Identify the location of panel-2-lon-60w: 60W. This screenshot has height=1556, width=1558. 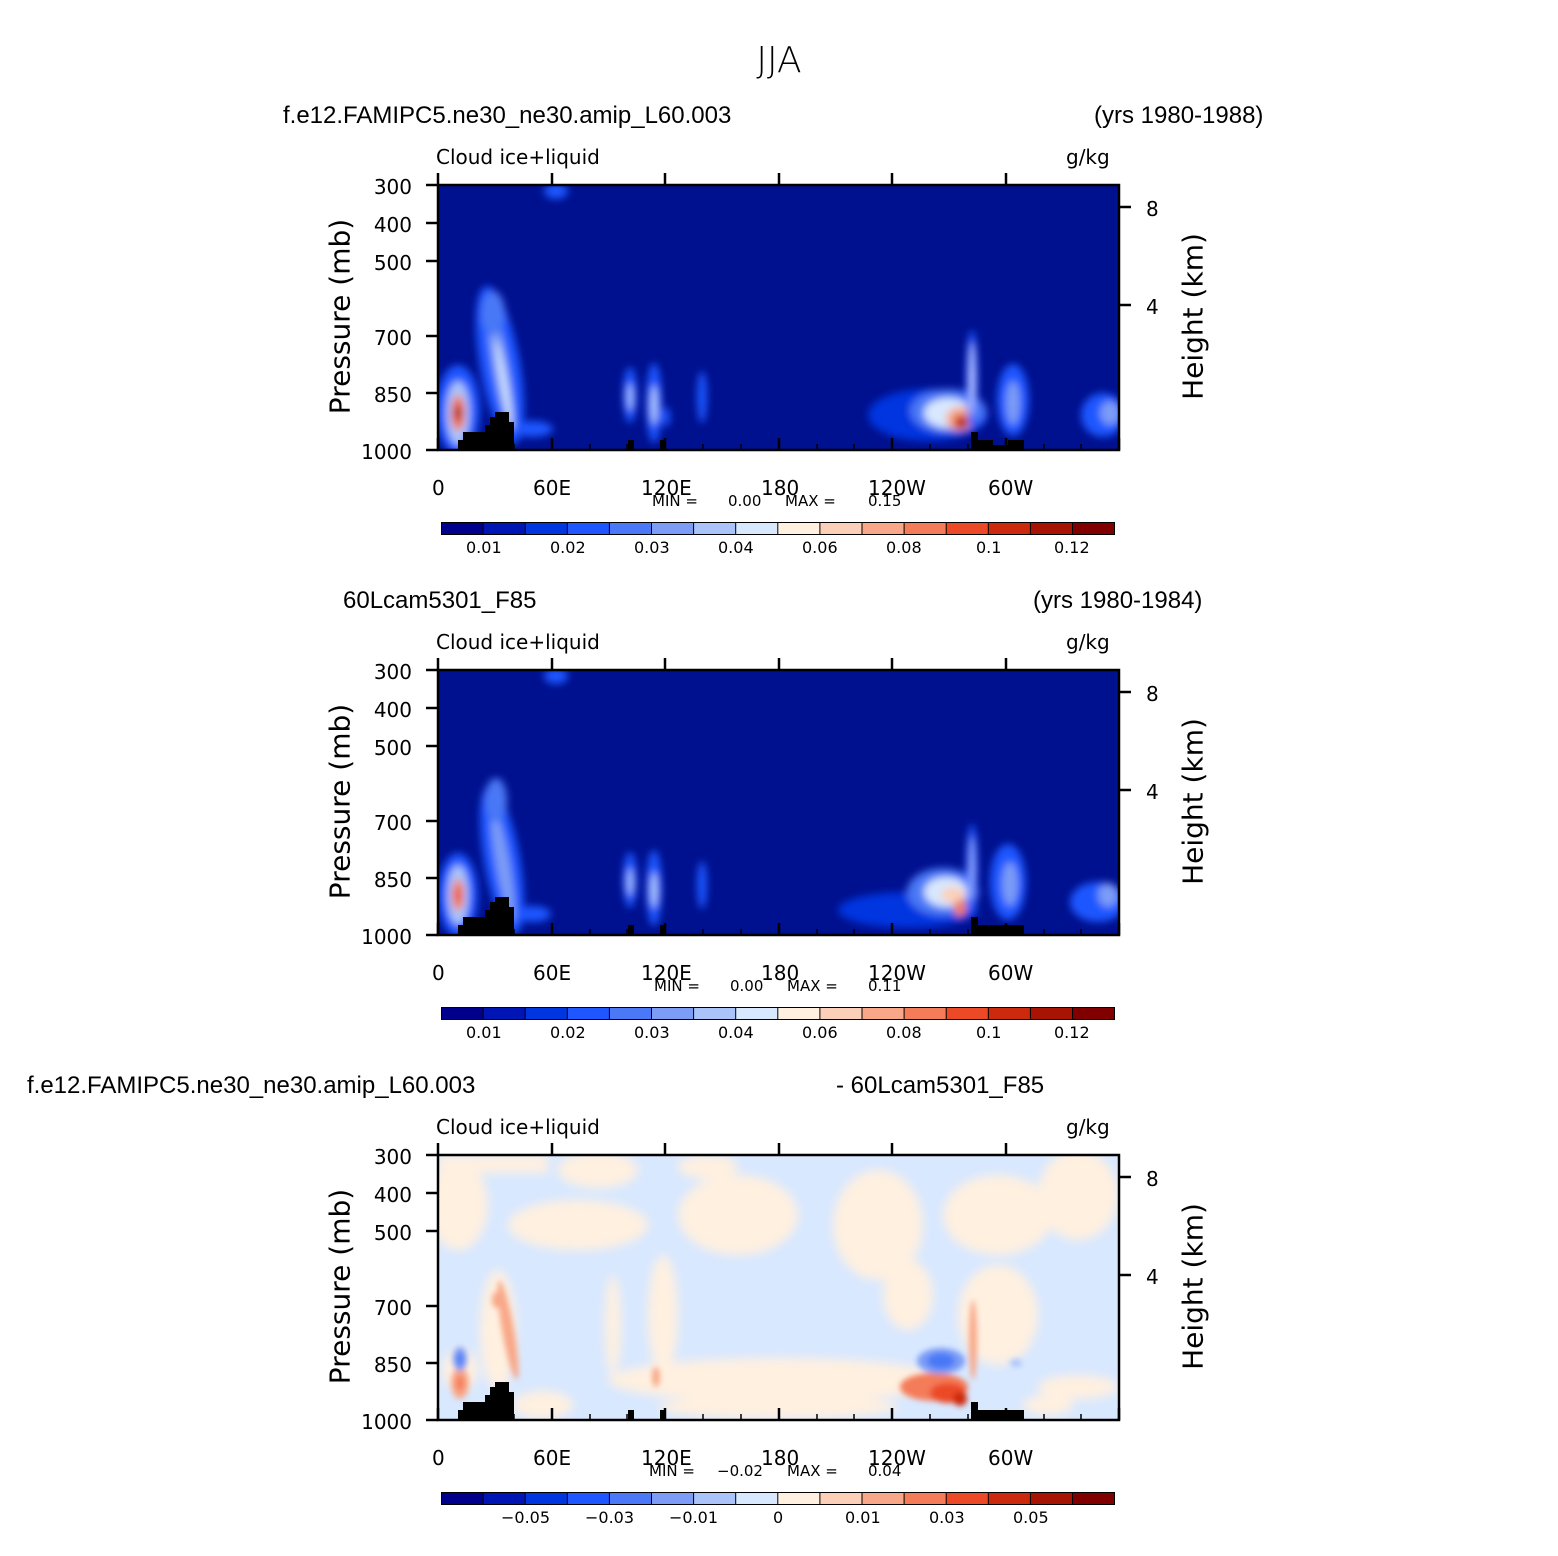
(1011, 973).